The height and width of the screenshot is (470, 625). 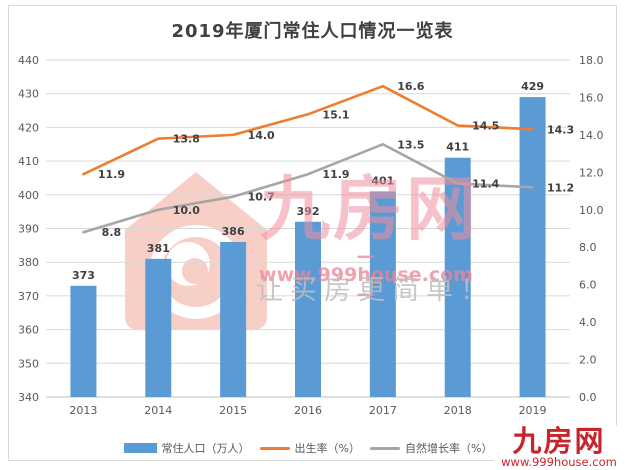 What do you see at coordinates (28, 363) in the screenshot?
I see `left-axis-tick-label: 350` at bounding box center [28, 363].